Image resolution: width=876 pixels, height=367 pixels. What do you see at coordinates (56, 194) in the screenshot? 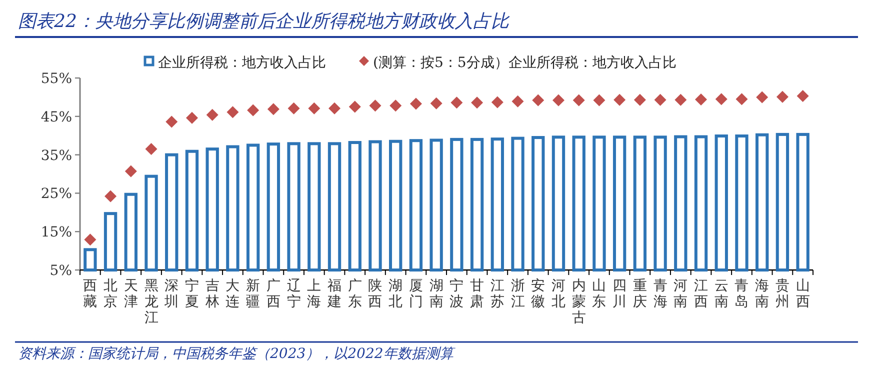
I see `y-tick-label: 25%` at bounding box center [56, 194].